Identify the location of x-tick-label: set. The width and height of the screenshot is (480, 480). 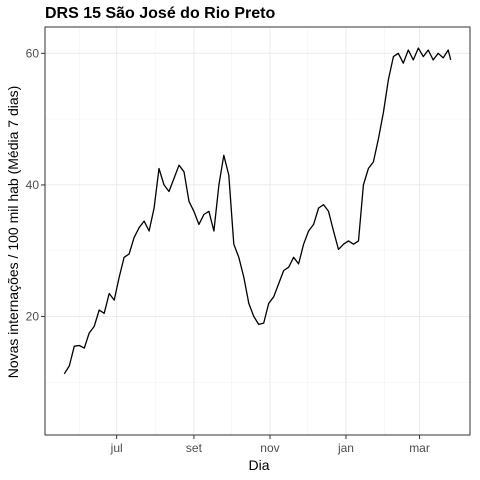
(194, 448).